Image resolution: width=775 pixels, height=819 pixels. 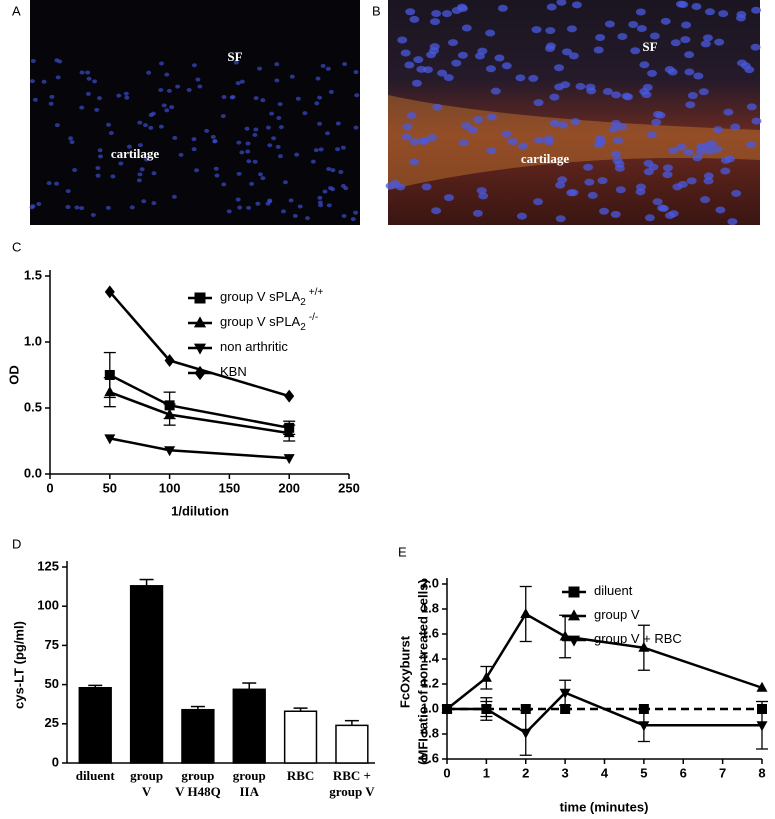 What do you see at coordinates (289, 487) in the screenshot?
I see `x-tick-label: 200` at bounding box center [289, 487].